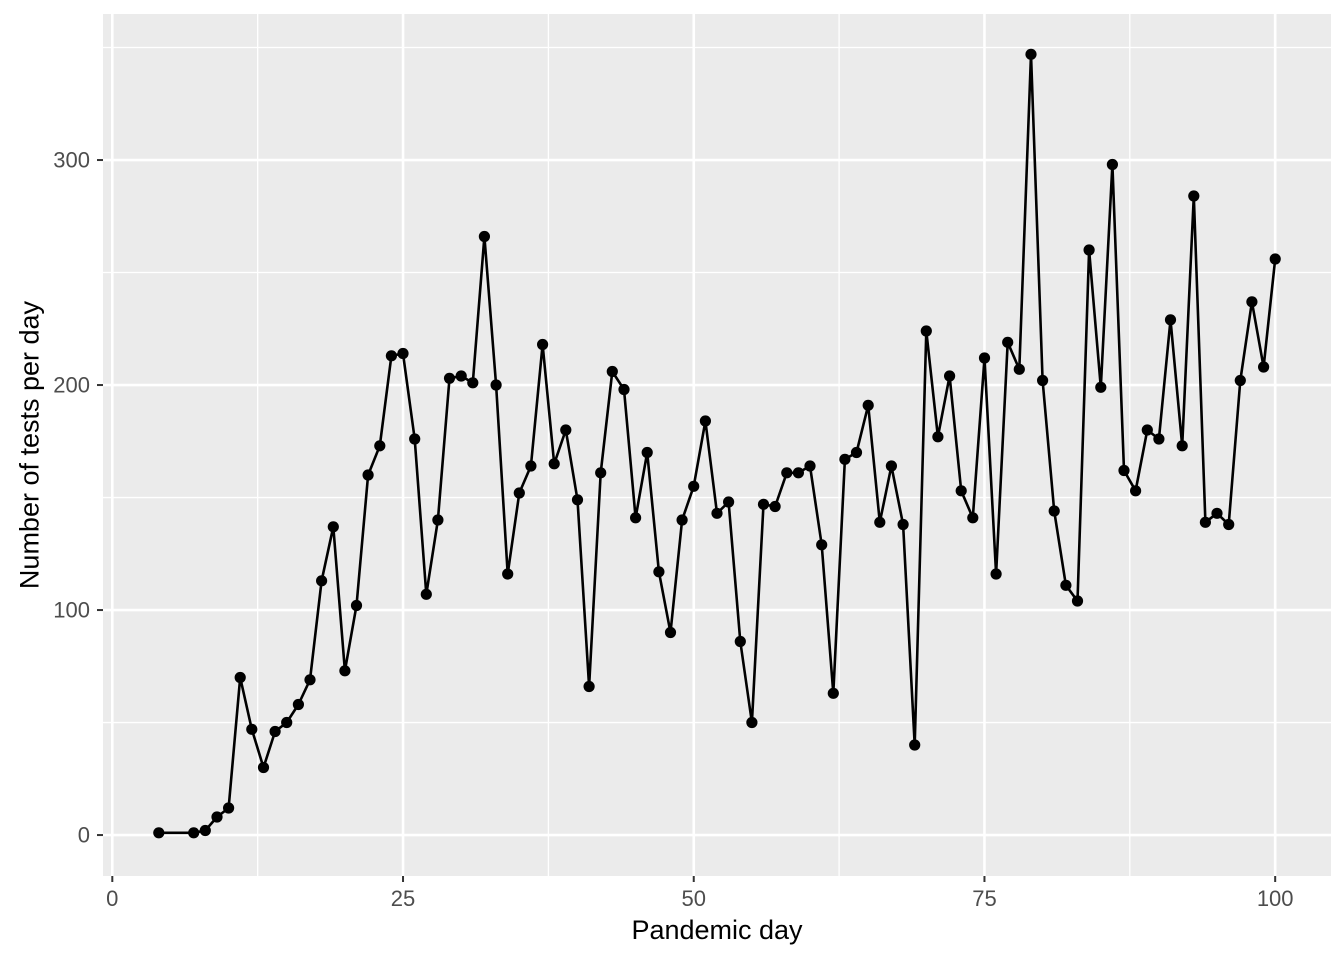 This screenshot has width=1344, height=960. I want to click on y-tick-label: 200, so click(71, 385).